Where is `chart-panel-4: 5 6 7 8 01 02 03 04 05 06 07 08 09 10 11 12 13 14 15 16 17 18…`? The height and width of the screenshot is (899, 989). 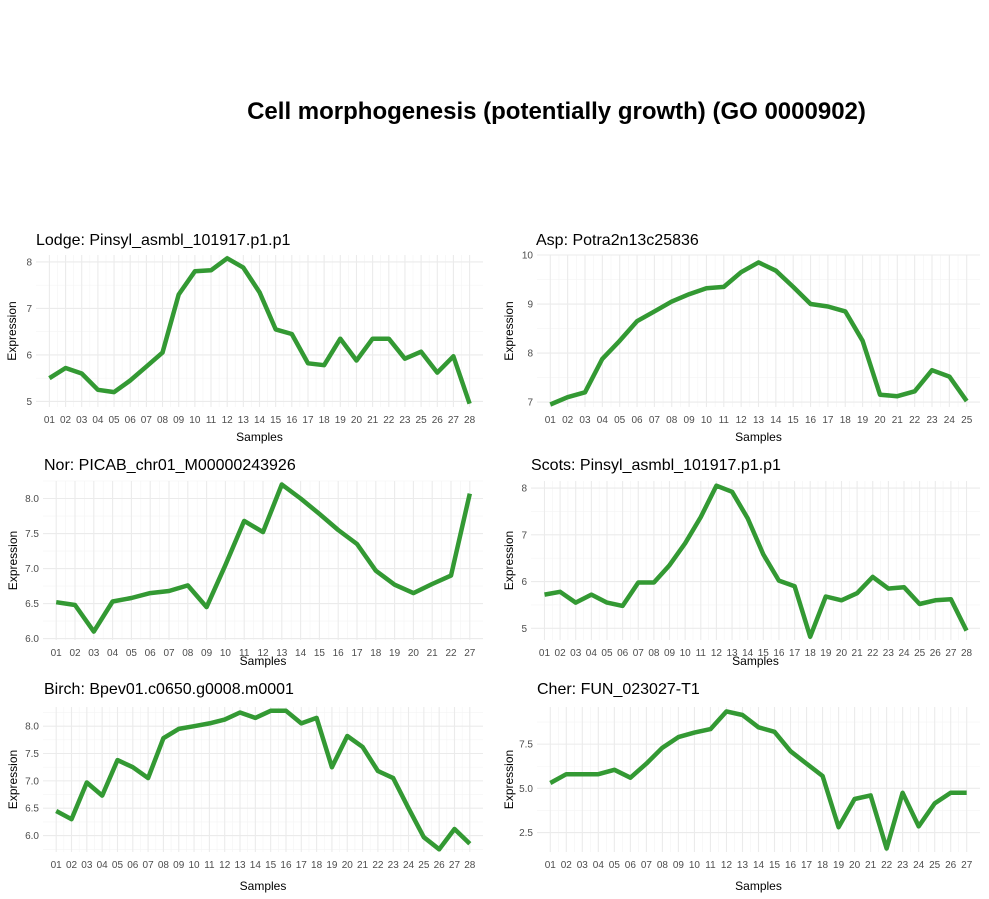 chart-panel-4: 5 6 7 8 01 02 03 04 05 06 07 08 09 10 11 12 13 14 15 16 17 18… is located at coordinates (741, 562).